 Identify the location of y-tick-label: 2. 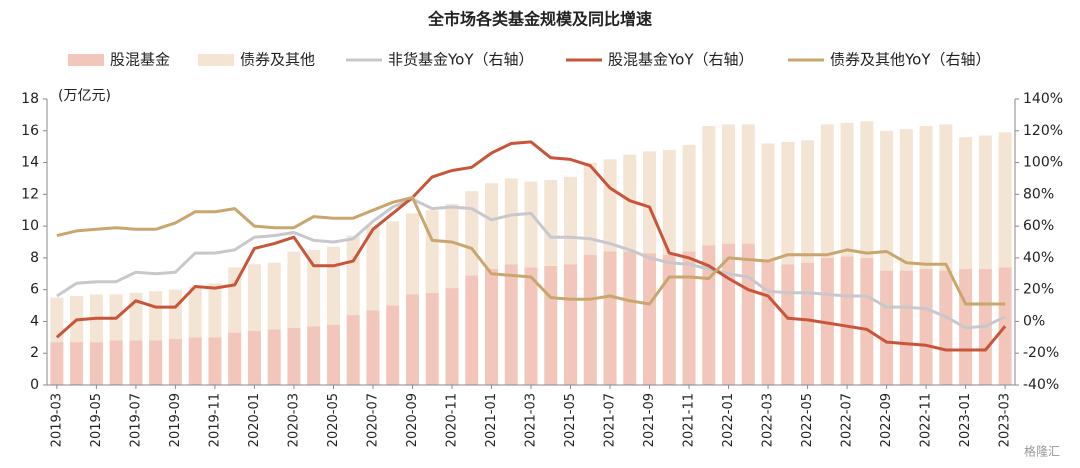
(34, 353).